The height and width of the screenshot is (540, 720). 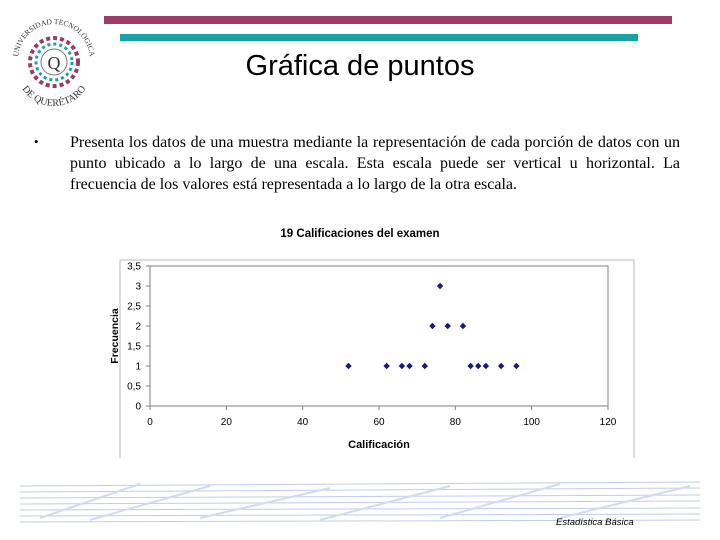 What do you see at coordinates (359, 234) in the screenshot?
I see `chart-title: 19 Calificaciones del examen` at bounding box center [359, 234].